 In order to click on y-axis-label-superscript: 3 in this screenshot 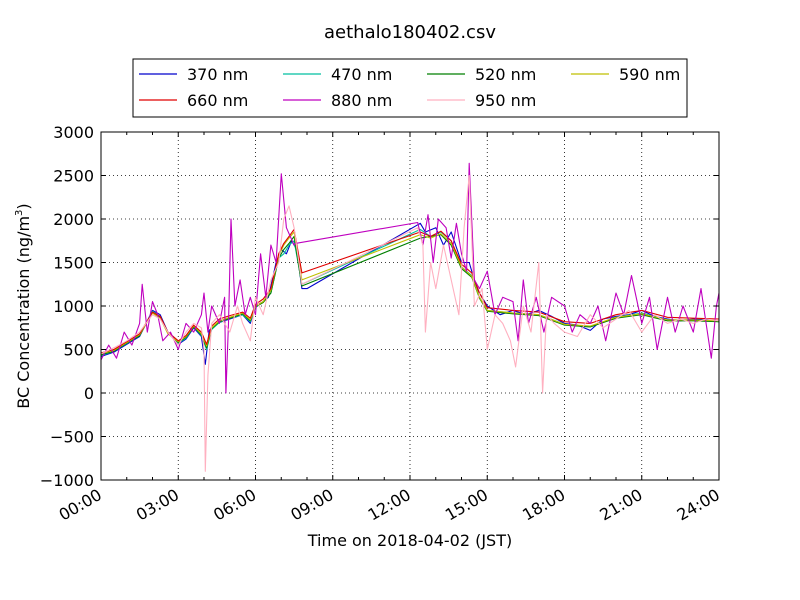, I will do `click(19, 213)`.